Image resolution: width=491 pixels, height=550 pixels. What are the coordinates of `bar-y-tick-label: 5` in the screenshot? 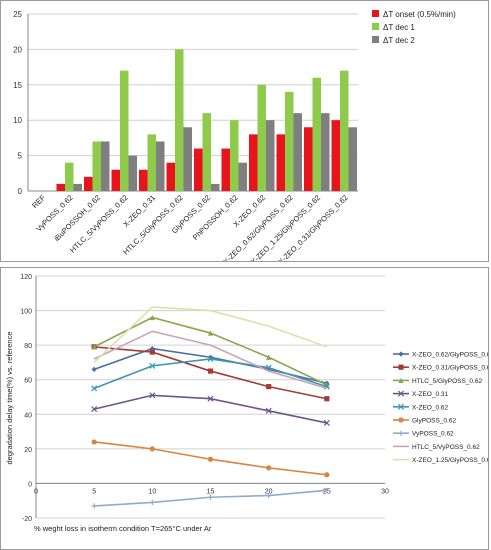 It's located at (20, 156).